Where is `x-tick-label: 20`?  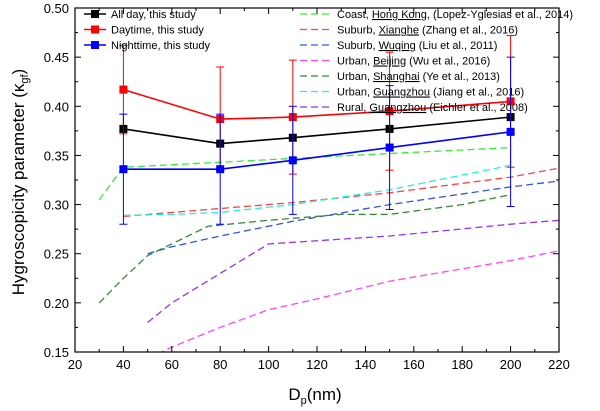 x-tick-label: 20 is located at coordinates (75, 364).